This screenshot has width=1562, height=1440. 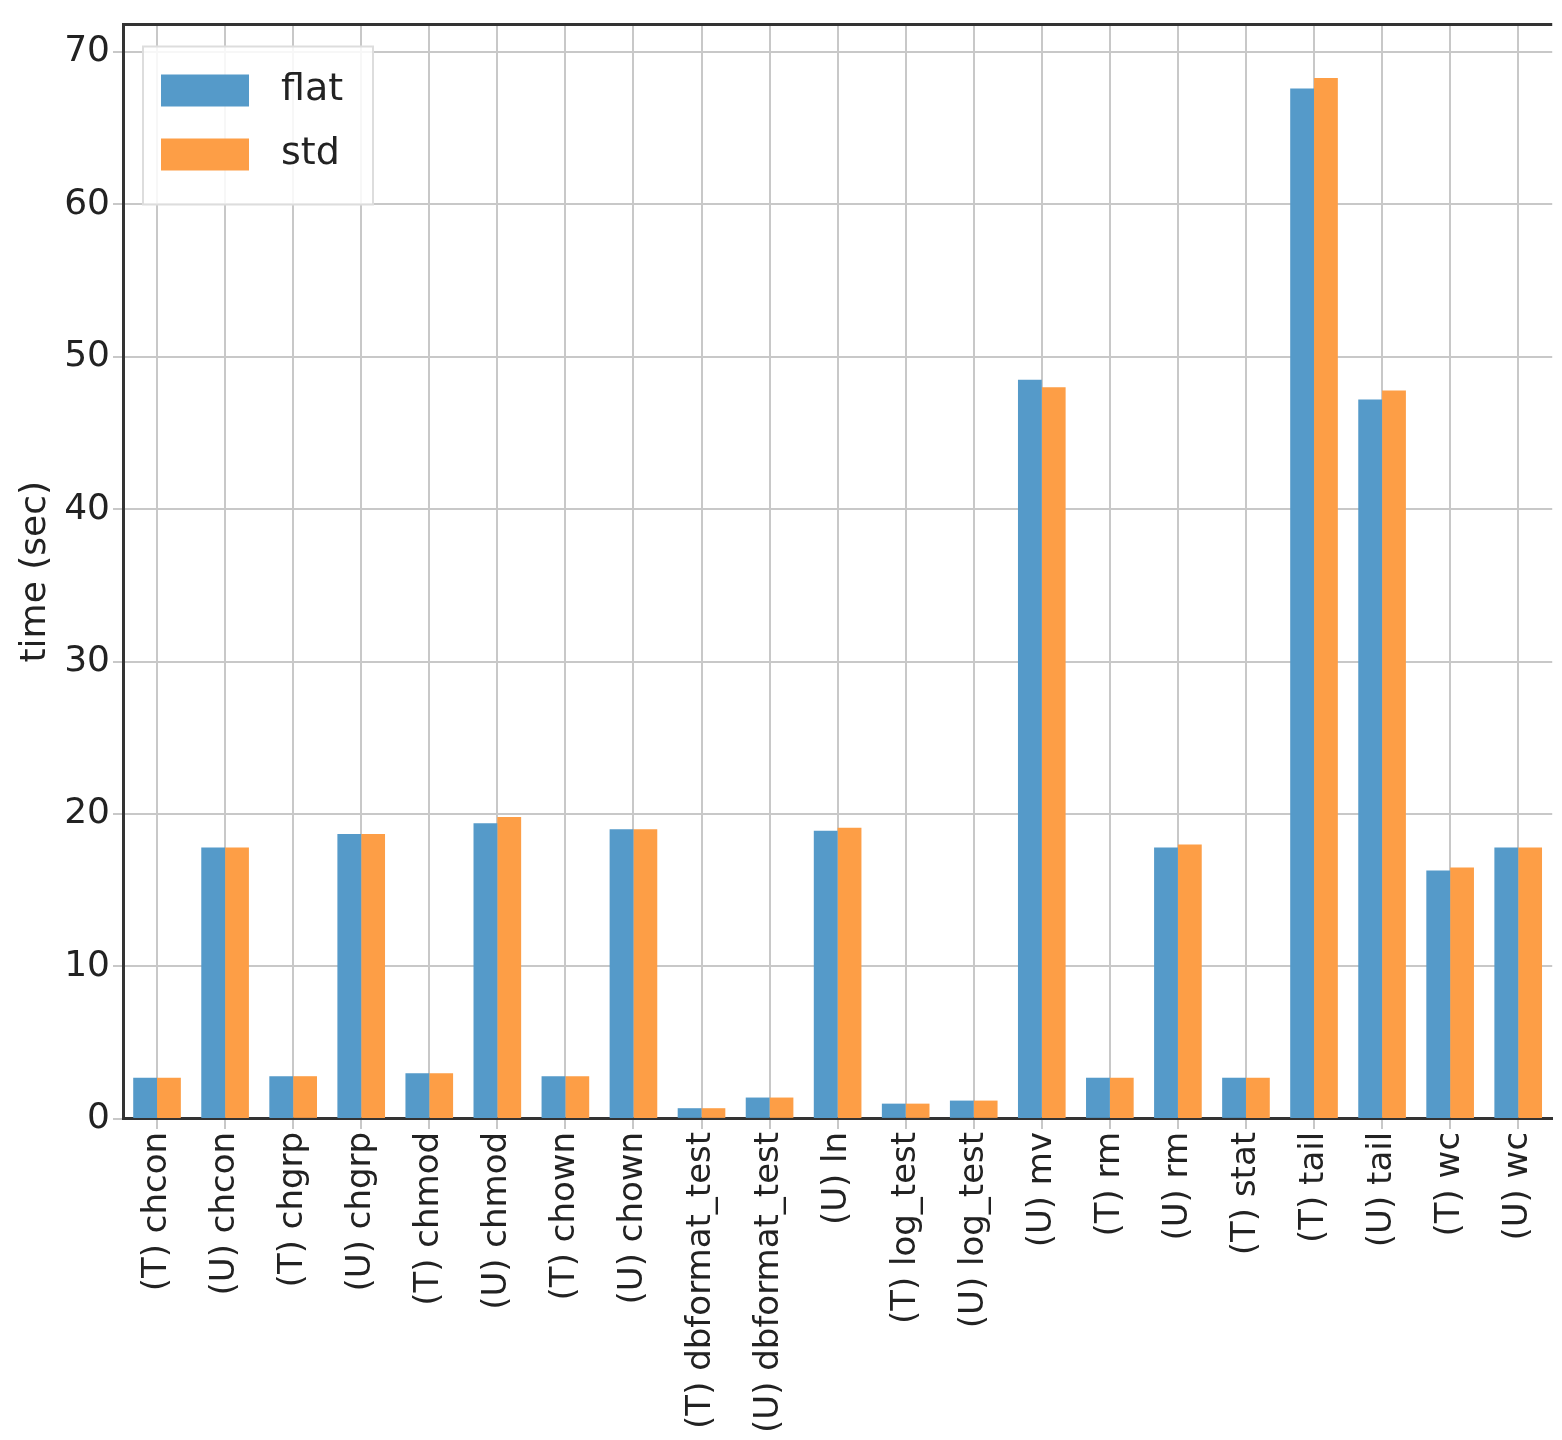 I want to click on x-tick-label: (U) chmod, so click(x=494, y=1220).